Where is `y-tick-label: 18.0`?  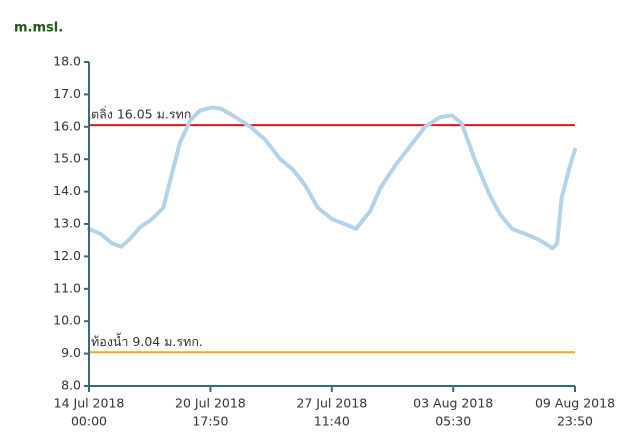 y-tick-label: 18.0 is located at coordinates (67, 61).